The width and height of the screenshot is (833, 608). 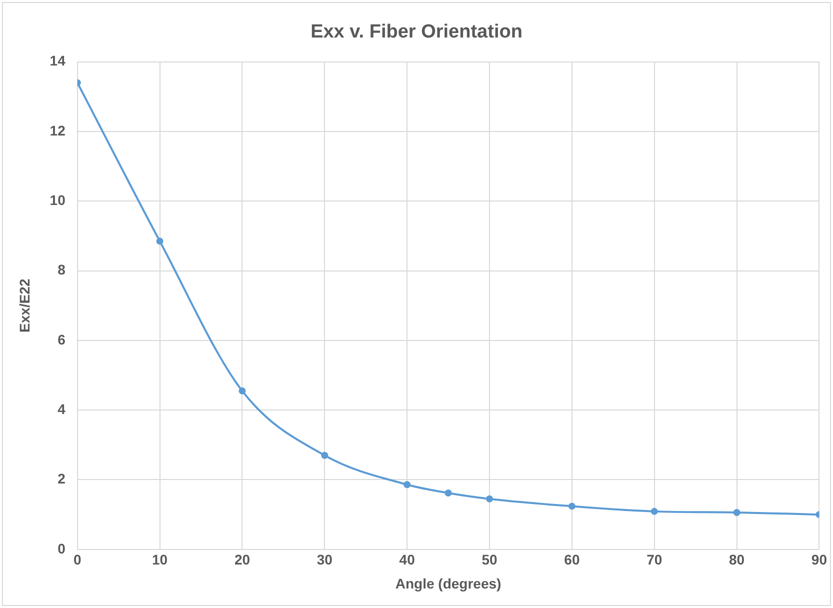 What do you see at coordinates (160, 560) in the screenshot?
I see `x-tick-label: 10` at bounding box center [160, 560].